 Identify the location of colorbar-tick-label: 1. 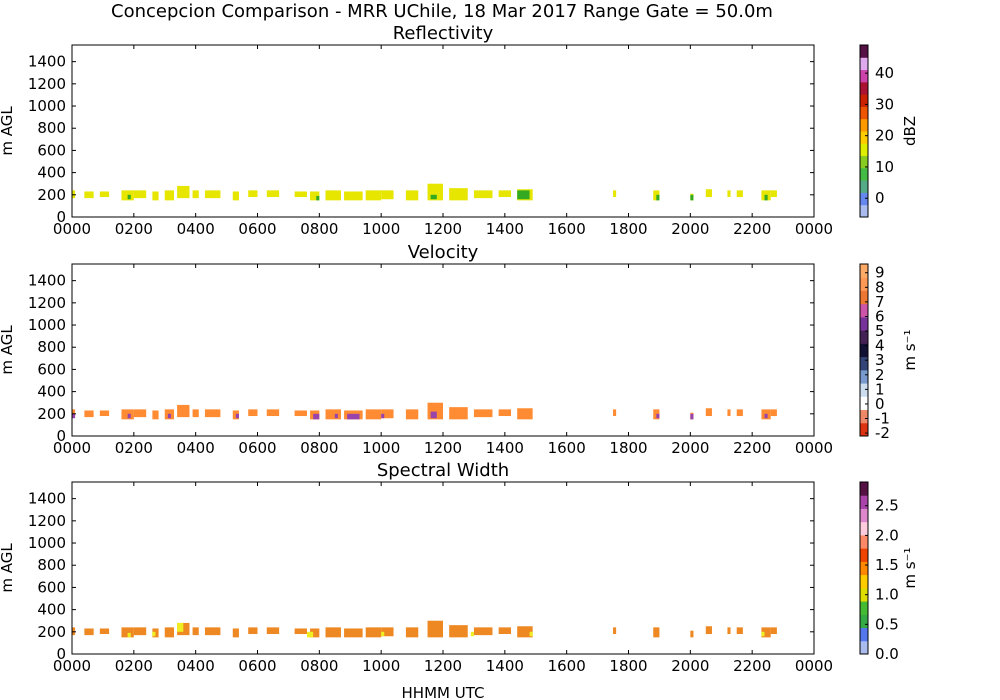
(880, 389).